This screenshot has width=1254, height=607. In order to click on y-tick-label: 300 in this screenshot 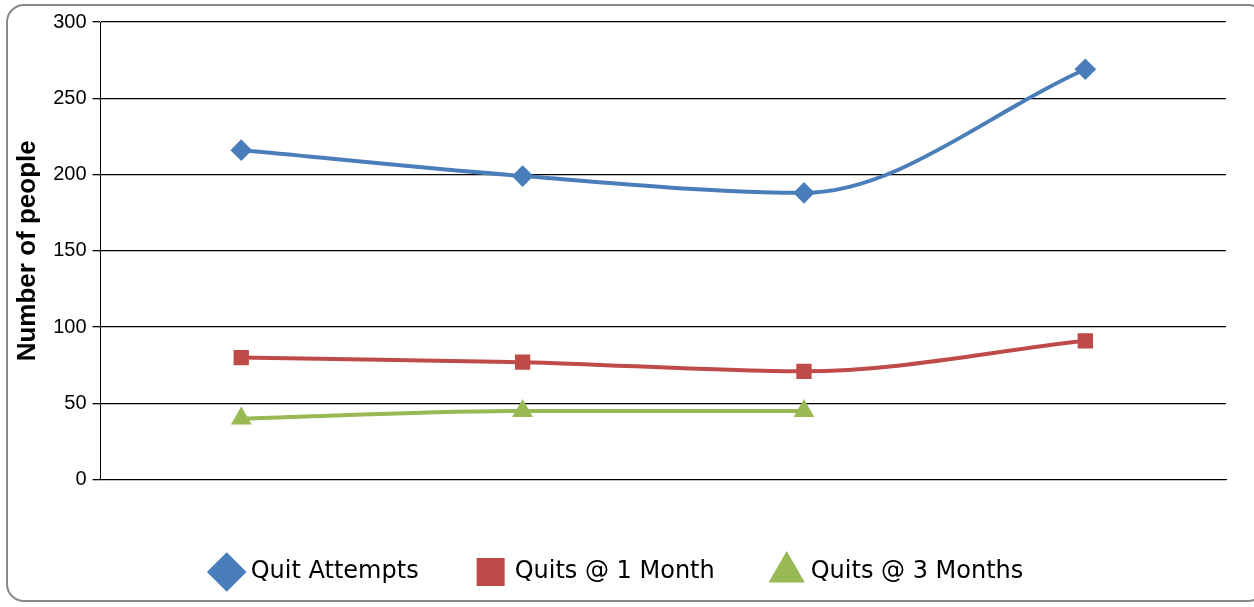, I will do `click(70, 20)`.